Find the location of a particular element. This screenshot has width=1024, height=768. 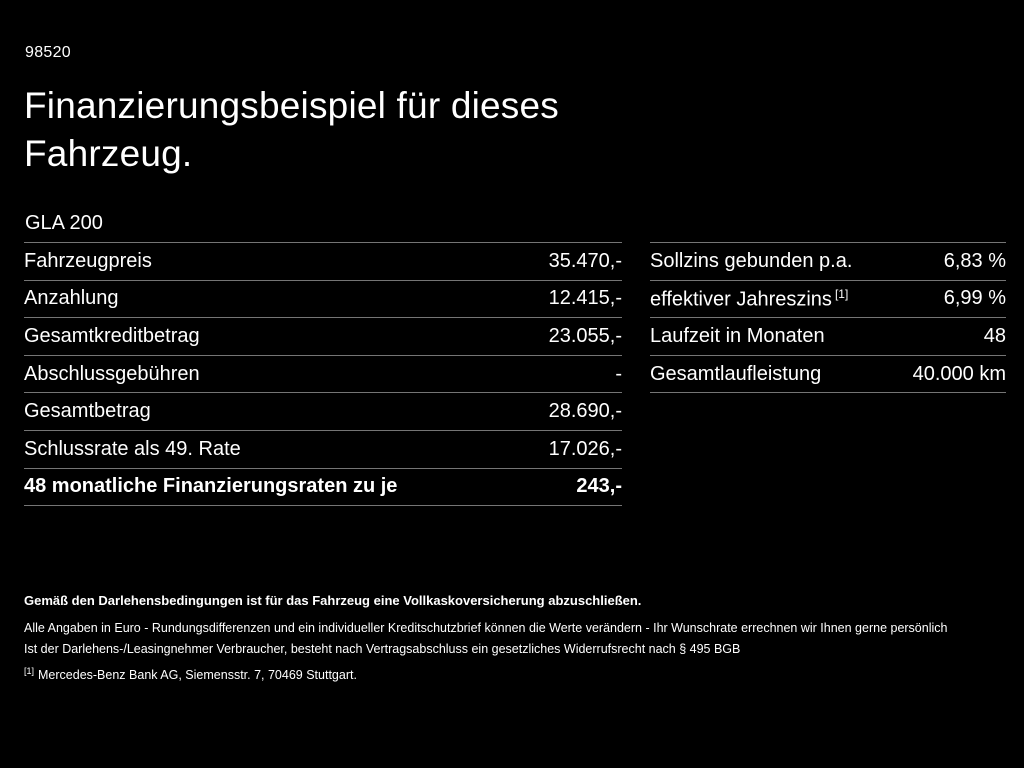

table-row: Sollzins gebunden p.a. 6,83 % is located at coordinates (828, 261).